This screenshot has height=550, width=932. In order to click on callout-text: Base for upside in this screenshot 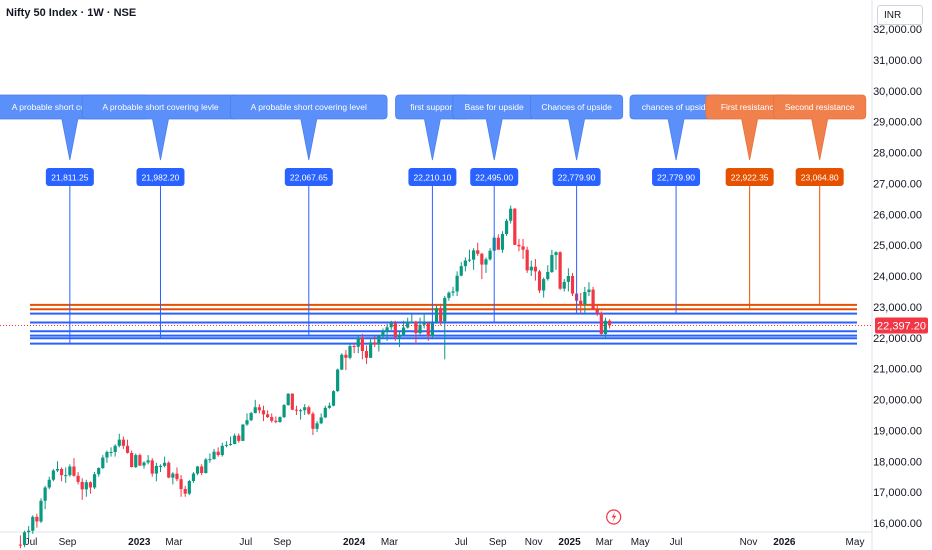, I will do `click(494, 107)`.